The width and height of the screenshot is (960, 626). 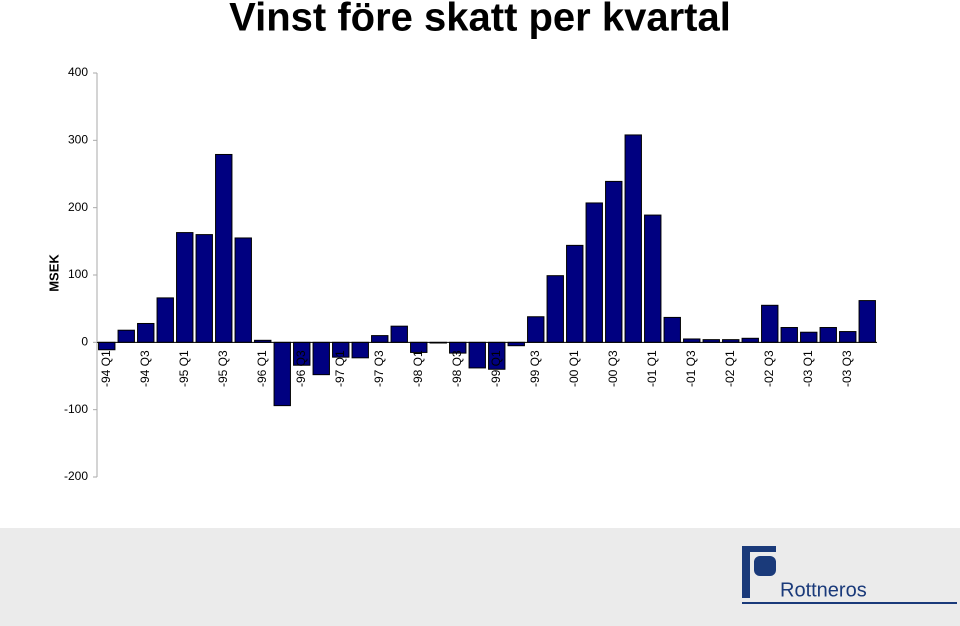 What do you see at coordinates (379, 368) in the screenshot?
I see `x-tick-label: -97 Q3` at bounding box center [379, 368].